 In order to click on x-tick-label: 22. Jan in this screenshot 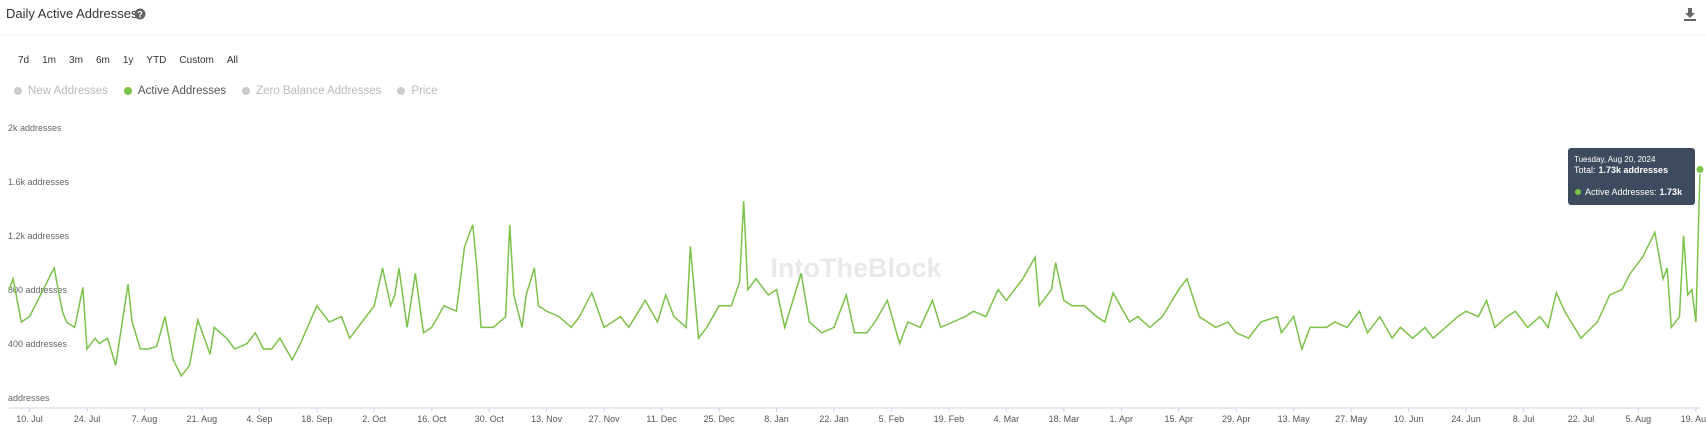, I will do `click(834, 419)`.